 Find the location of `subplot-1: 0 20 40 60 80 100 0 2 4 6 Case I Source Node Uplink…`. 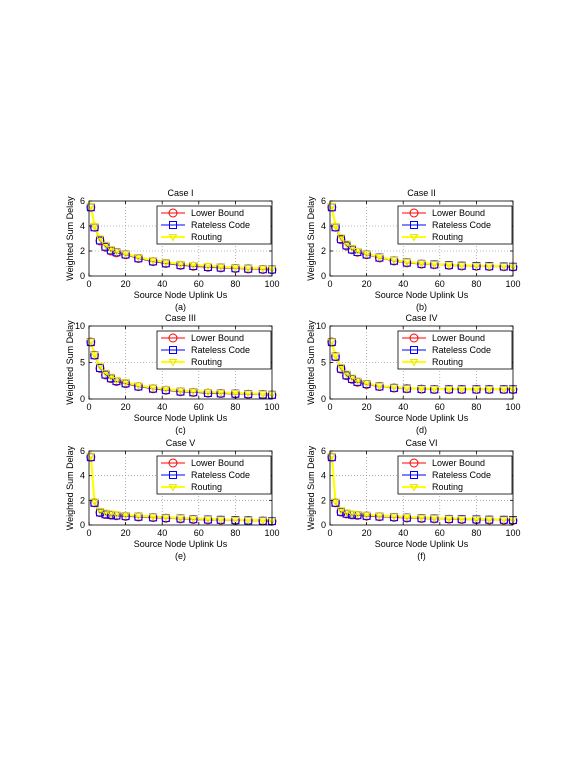

subplot-1: 0 20 40 60 80 100 0 2 4 6 Case I Source Node Uplink… is located at coordinates (172, 250).